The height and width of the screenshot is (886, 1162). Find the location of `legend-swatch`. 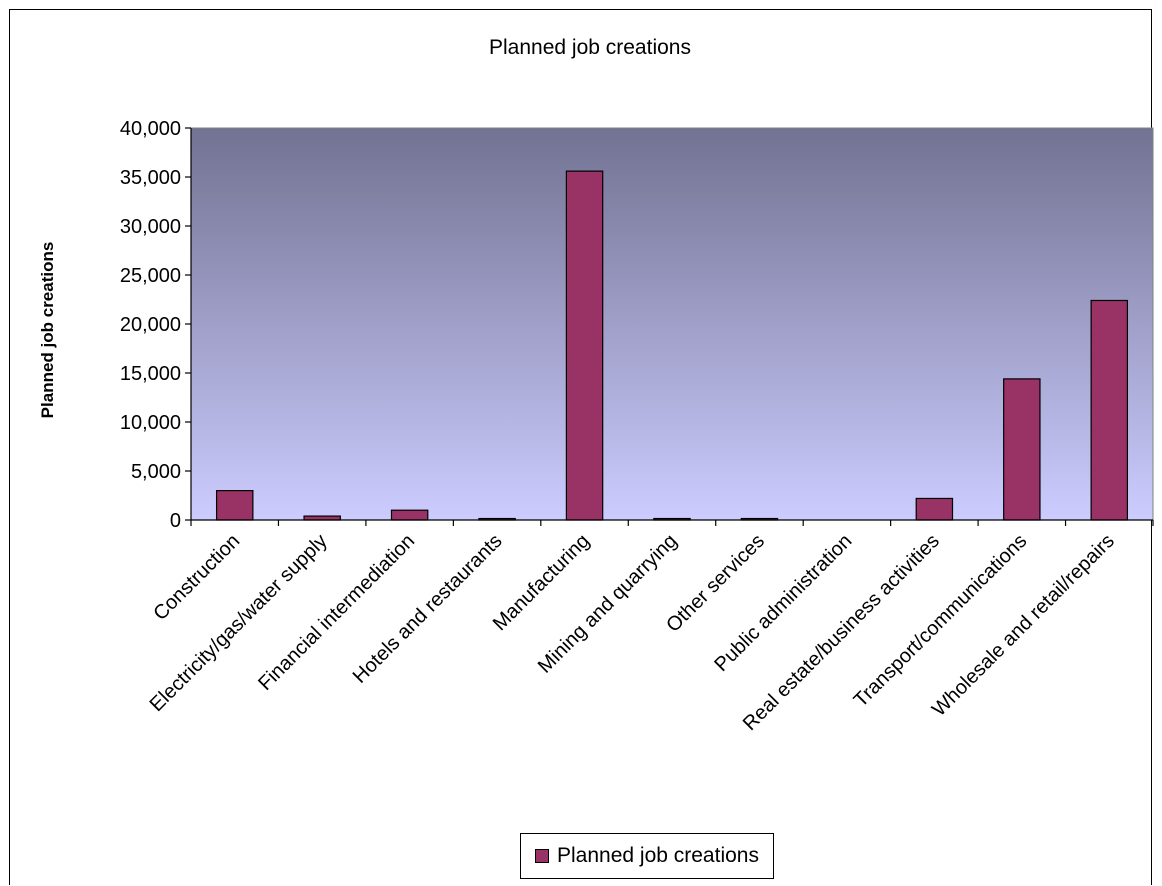

legend-swatch is located at coordinates (542, 856).